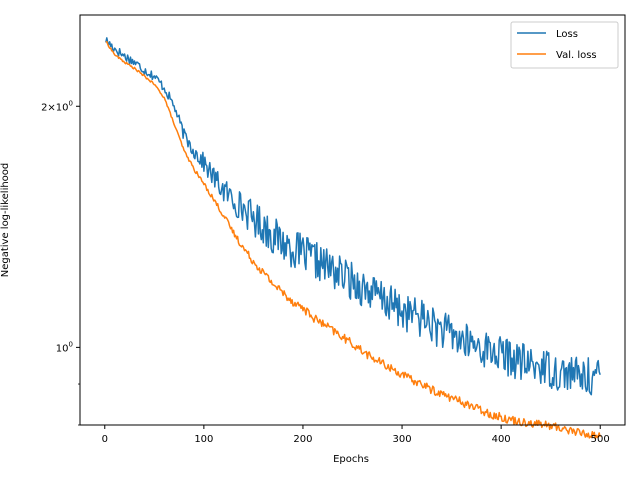 The image size is (640, 480). Describe the element at coordinates (567, 34) in the screenshot. I see `legend-label-loss: Loss` at that location.